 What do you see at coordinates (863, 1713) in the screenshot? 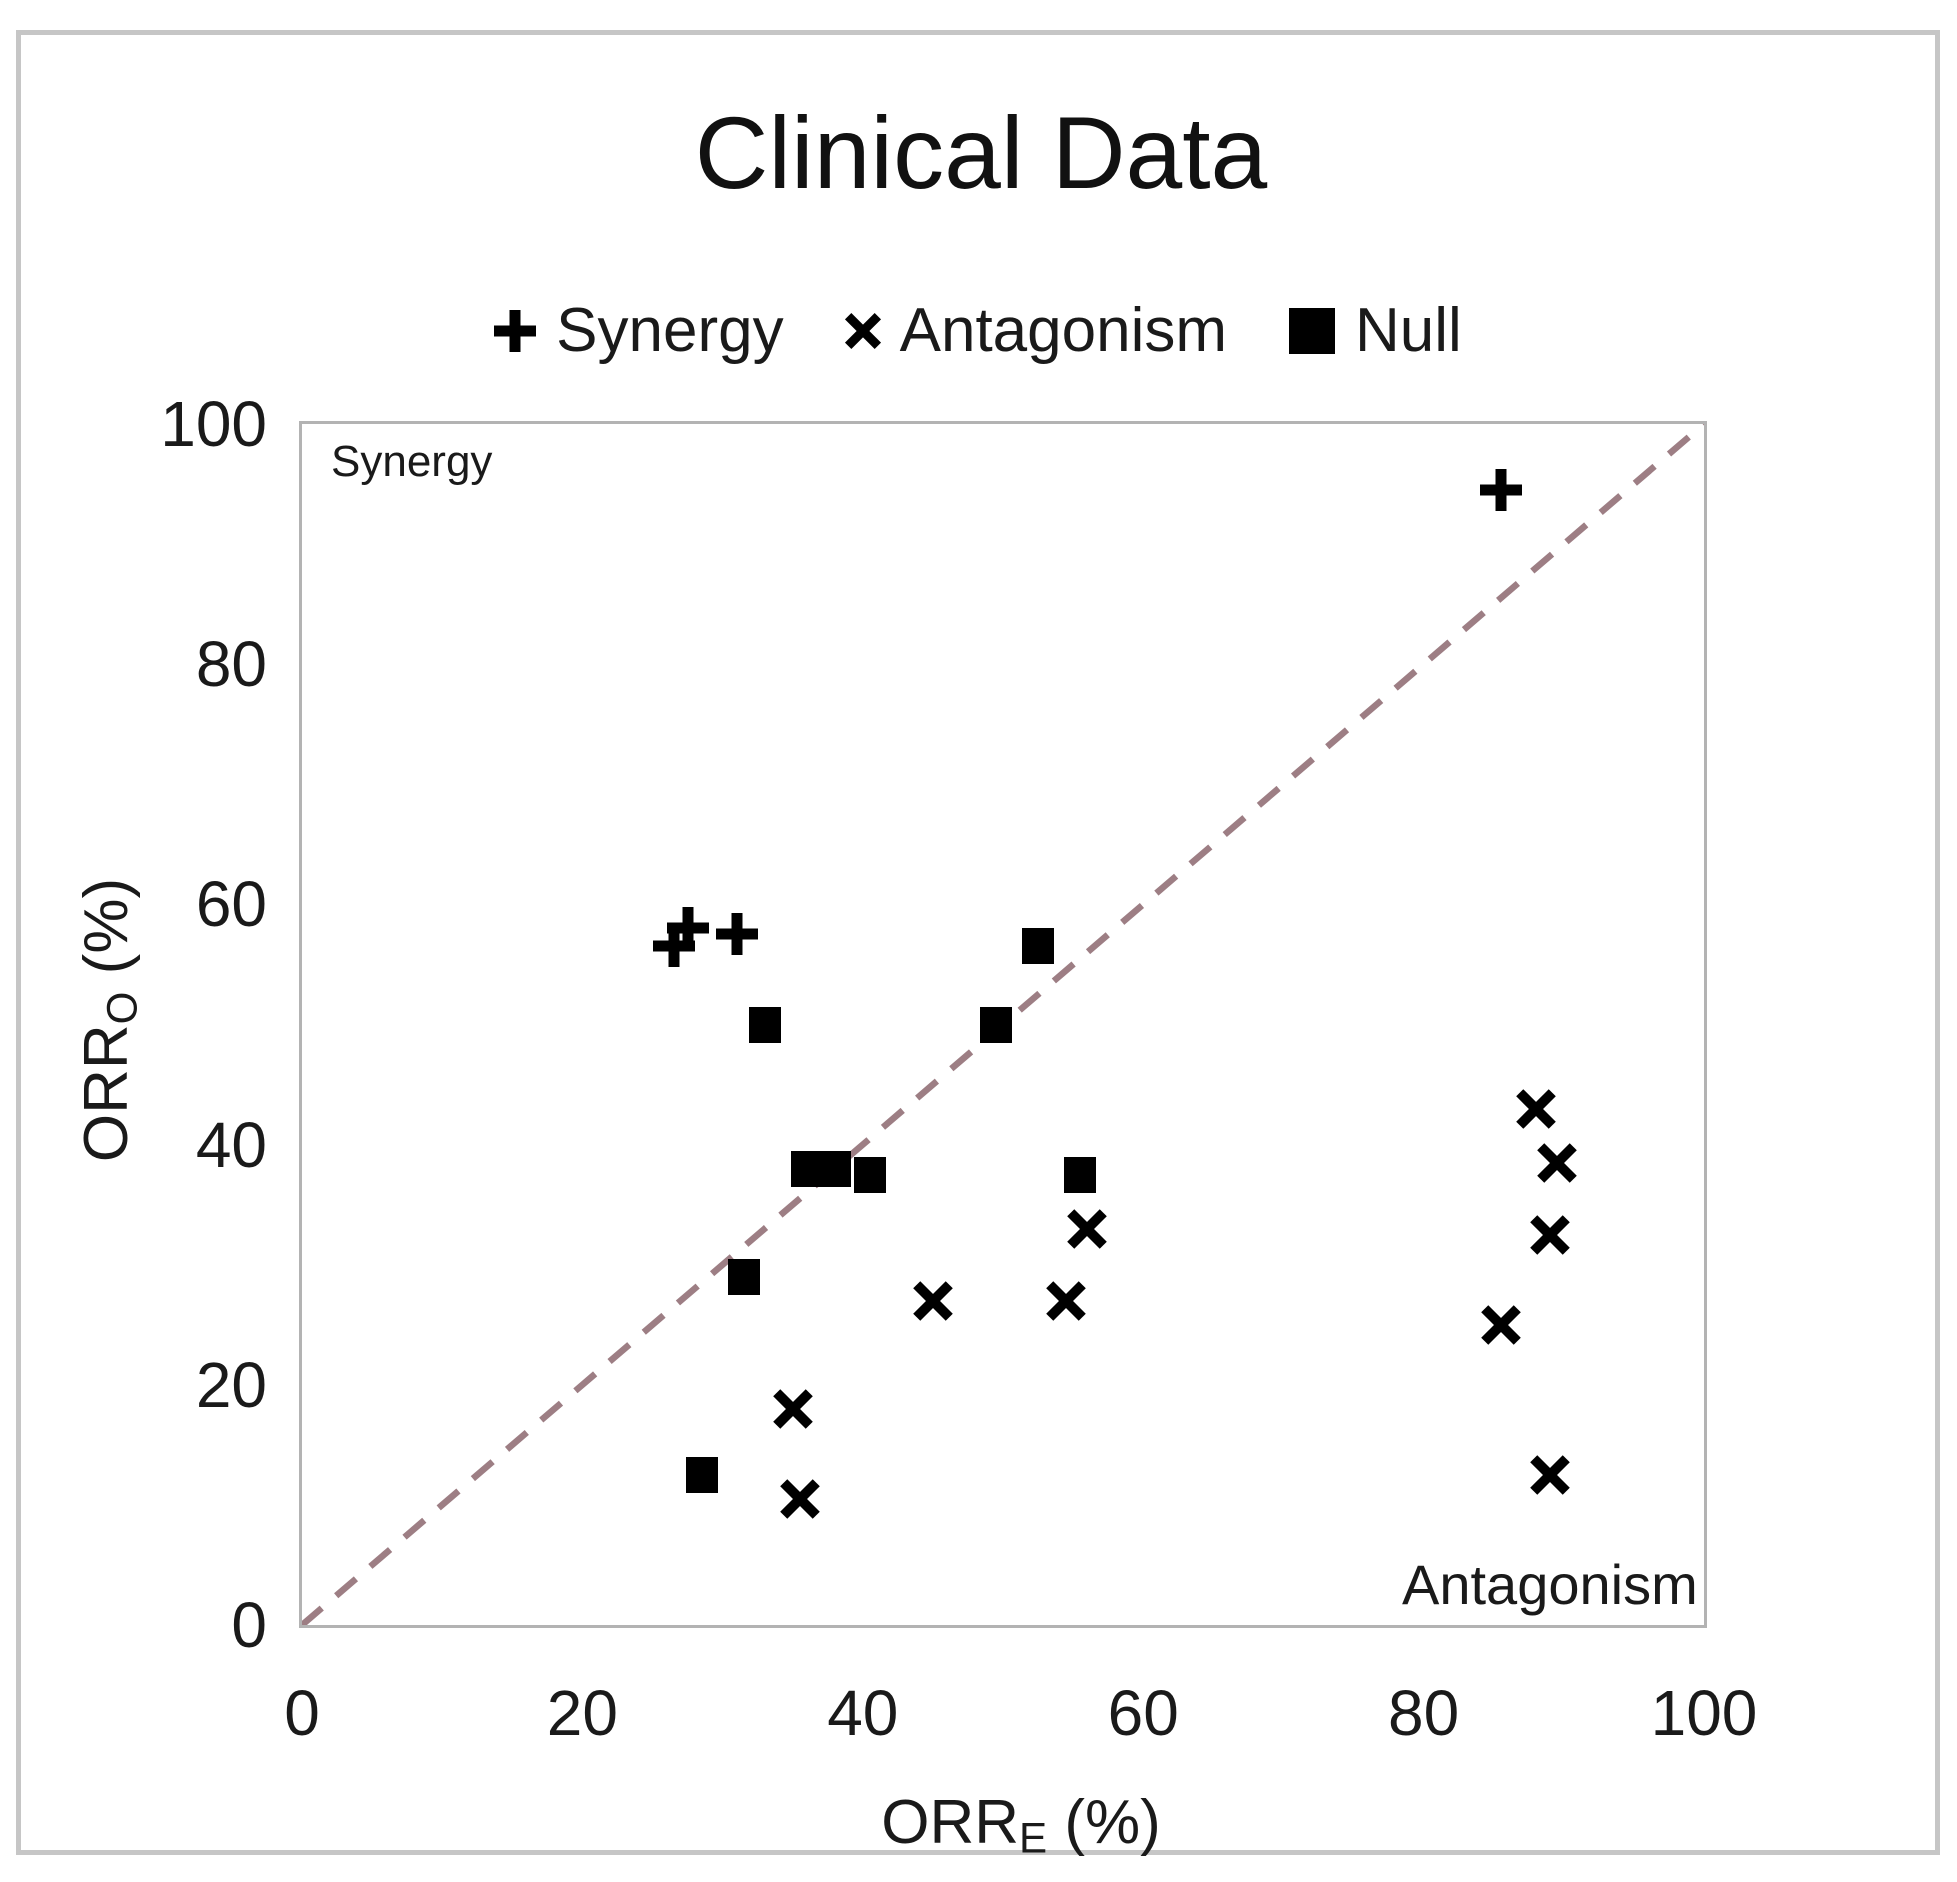
I see `x-tick-label: 40` at bounding box center [863, 1713].